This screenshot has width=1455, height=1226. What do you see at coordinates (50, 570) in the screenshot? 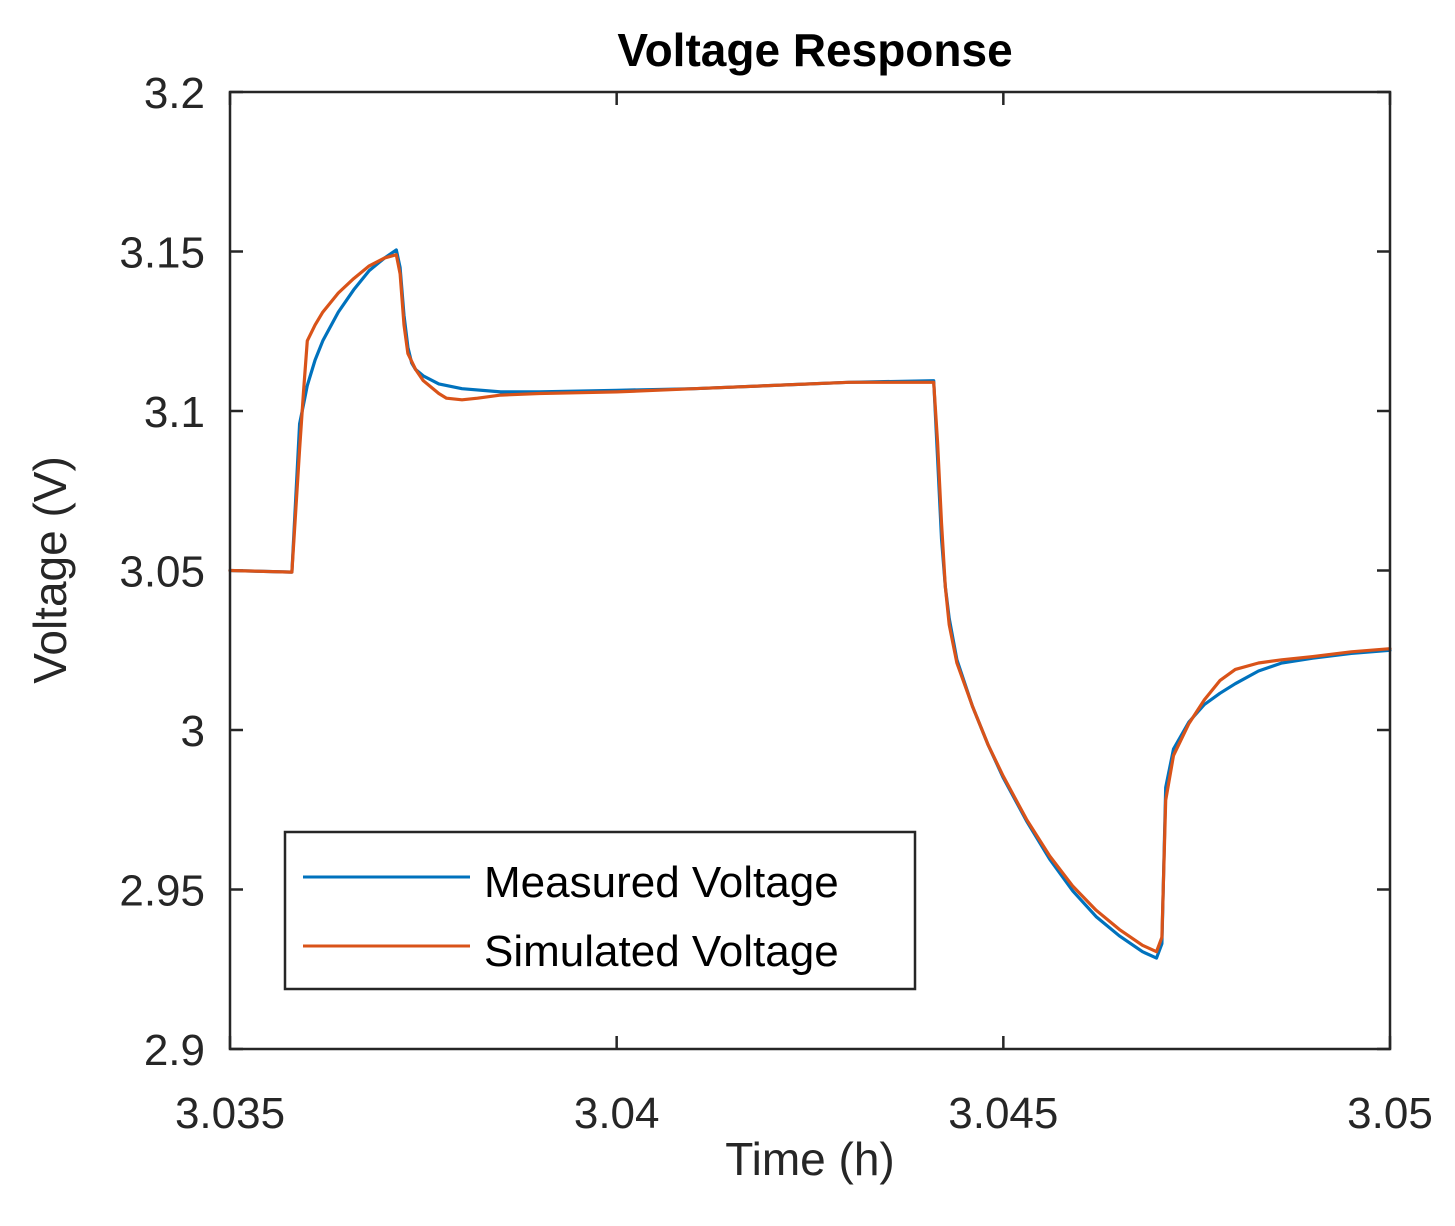
I see `y-axis-label: Voltage (V)` at bounding box center [50, 570].